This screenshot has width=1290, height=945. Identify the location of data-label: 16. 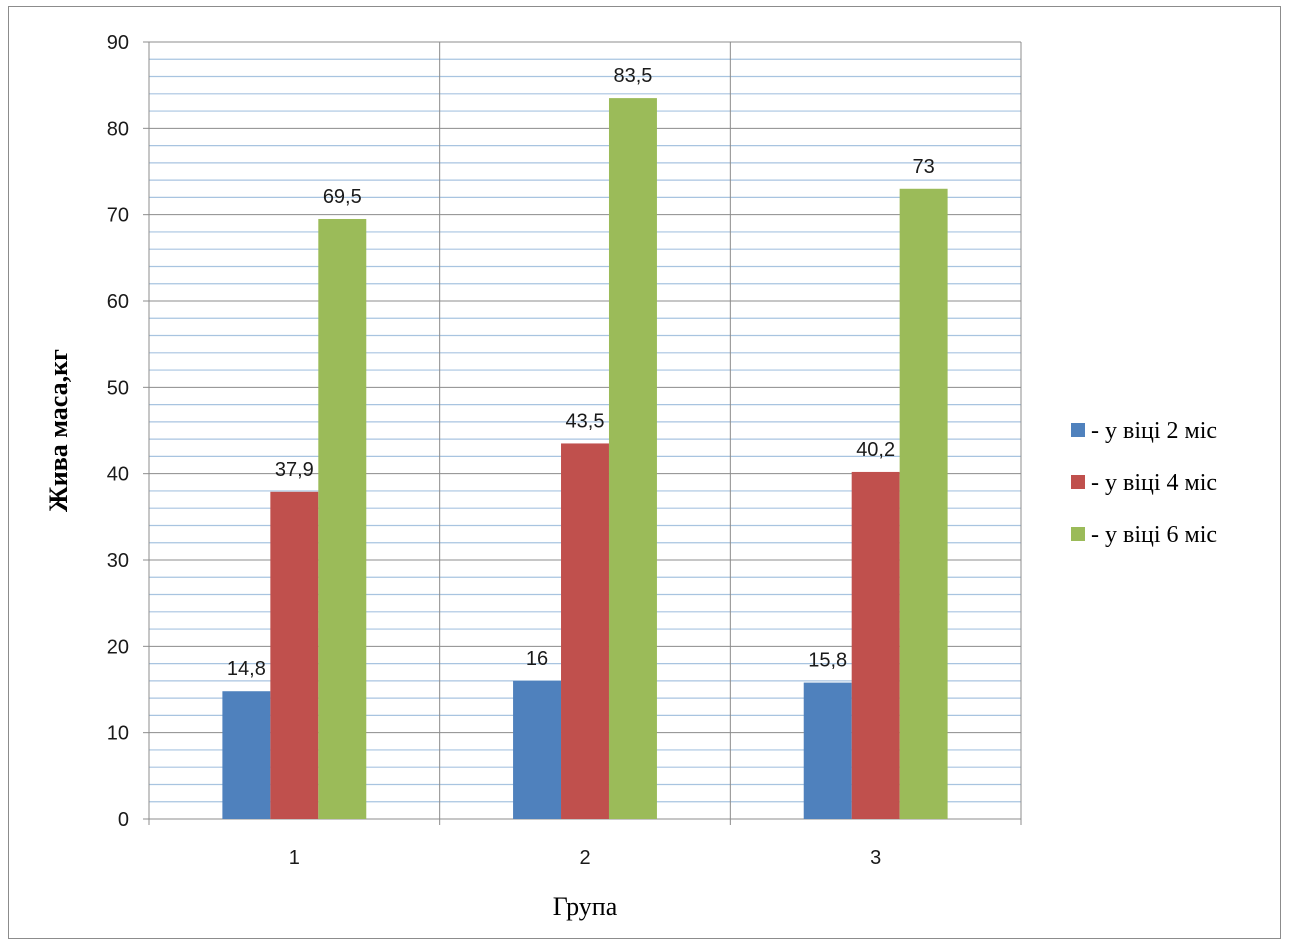
(537, 659).